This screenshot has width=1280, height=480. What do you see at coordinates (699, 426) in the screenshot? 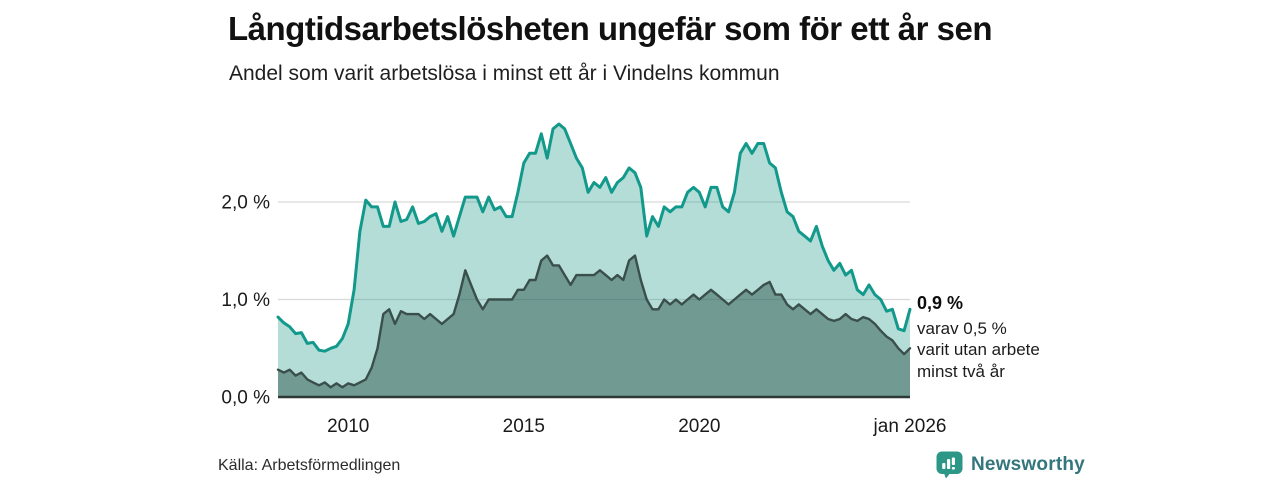
I see `x-axis-label: 2020` at bounding box center [699, 426].